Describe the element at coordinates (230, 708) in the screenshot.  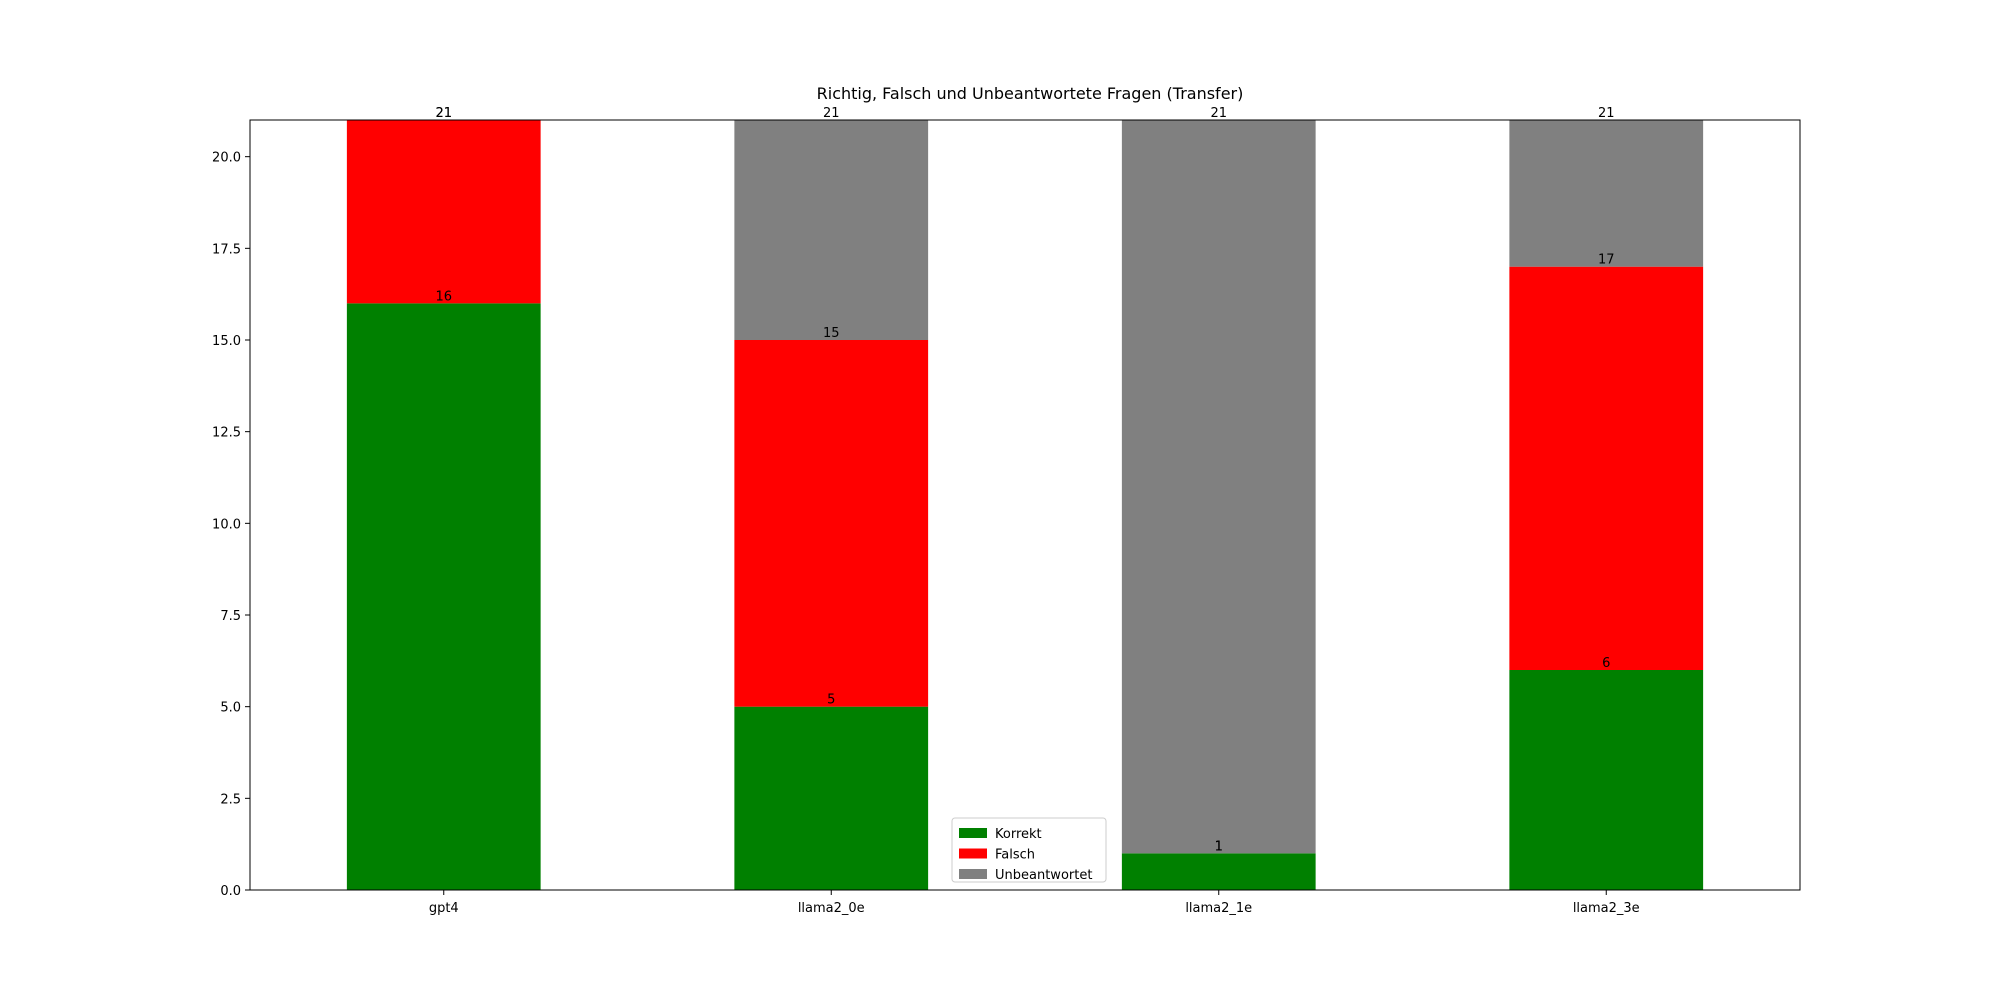
I see `y-tick-label: 5.0` at that location.